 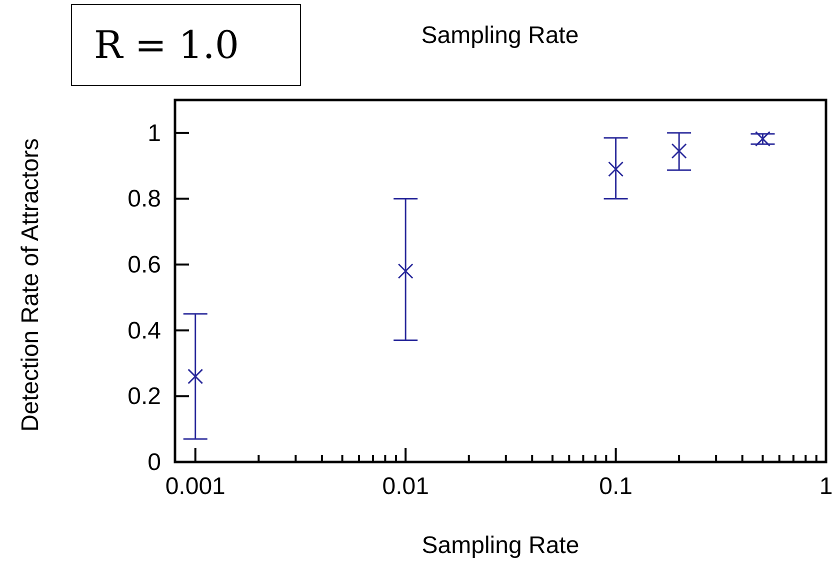 I want to click on y-tick-label: 0, so click(x=154, y=462).